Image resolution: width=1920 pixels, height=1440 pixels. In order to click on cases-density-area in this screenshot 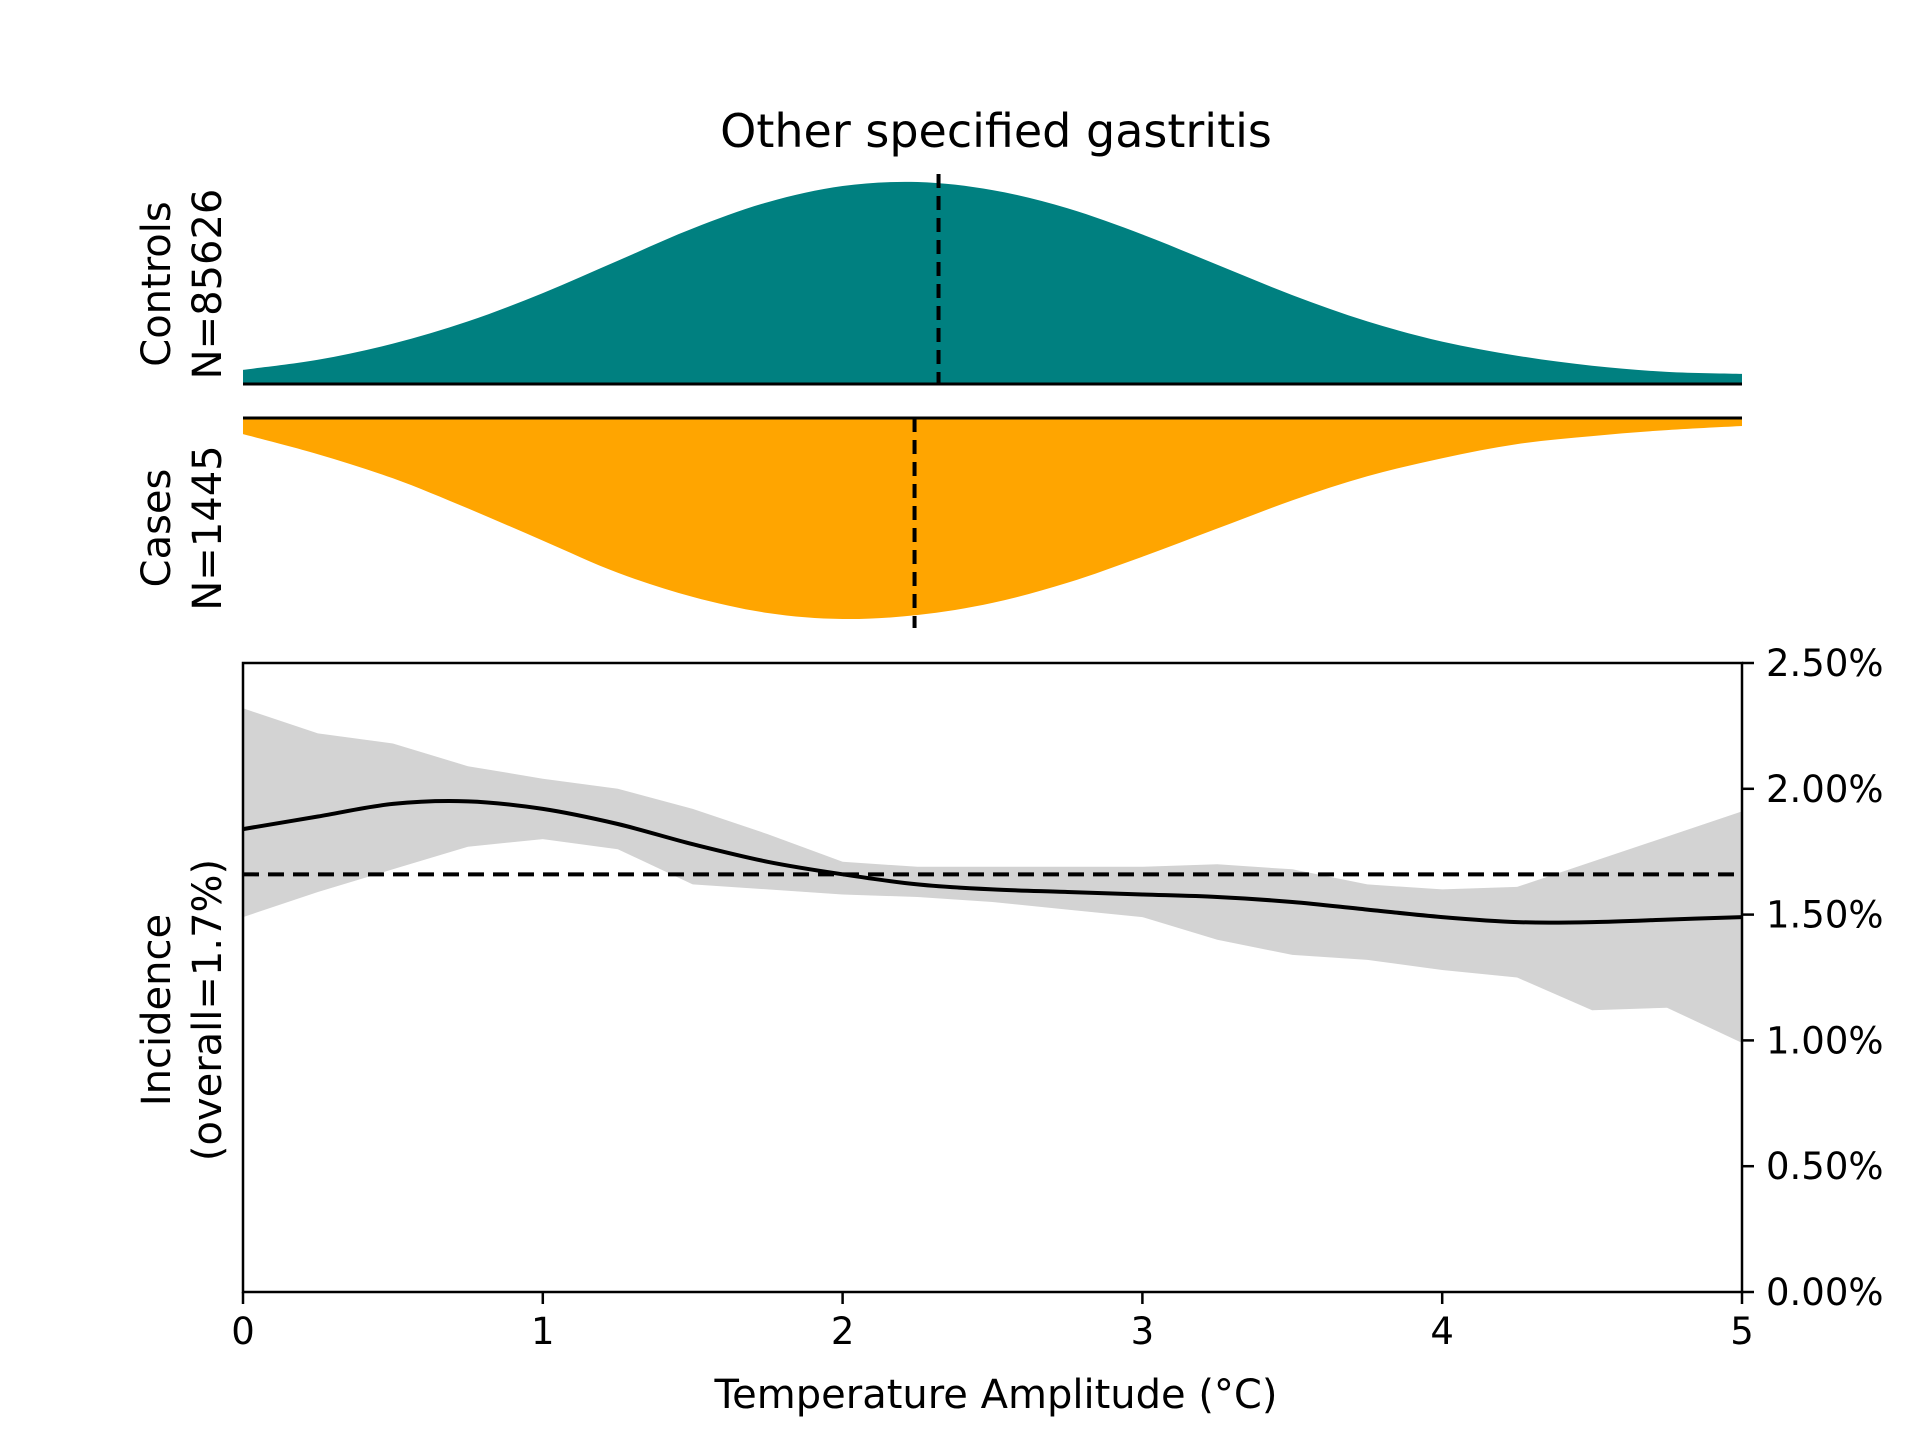, I will do `click(992, 519)`.